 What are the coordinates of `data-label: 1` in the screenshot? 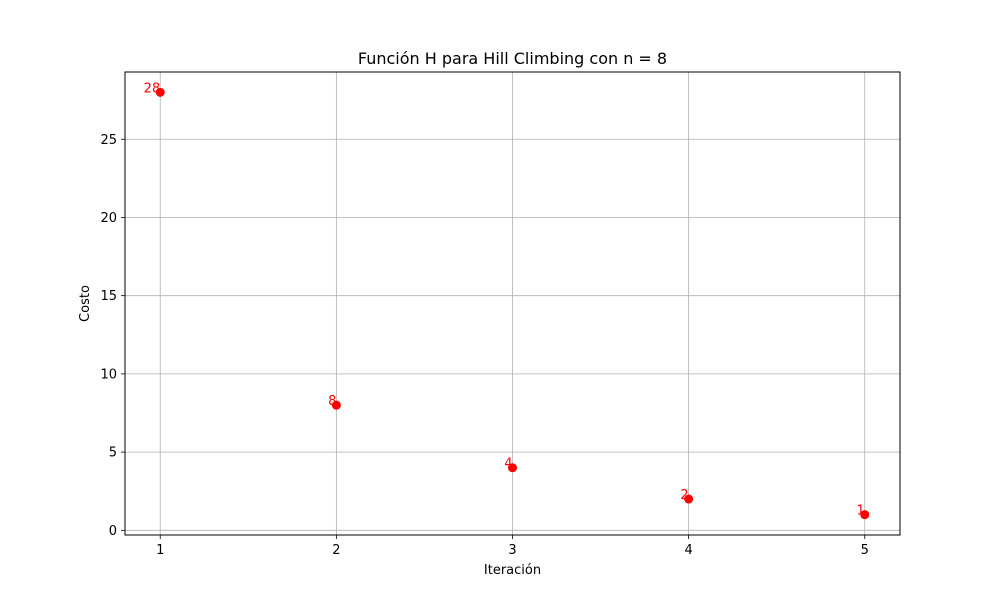 It's located at (860, 511).